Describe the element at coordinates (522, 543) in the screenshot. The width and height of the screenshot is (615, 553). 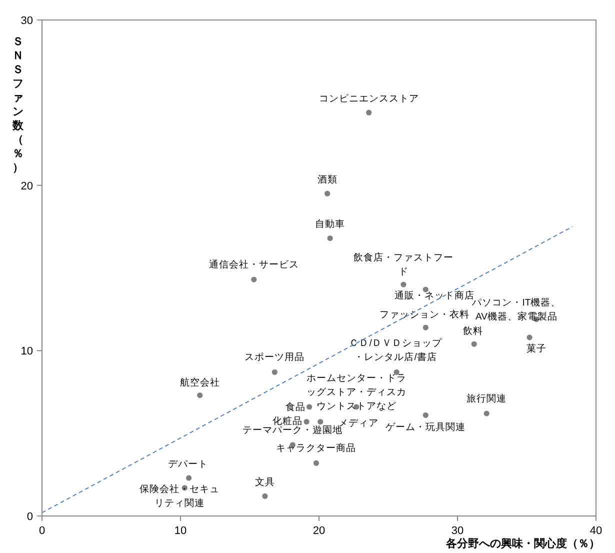
I see `x-axis-title: 各分野への興味・関心度（％）` at that location.